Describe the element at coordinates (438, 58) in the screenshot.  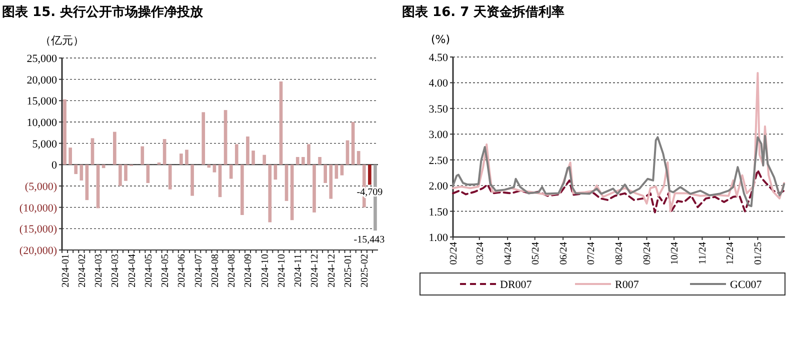
I see `y-tick-label: 4.50` at that location.